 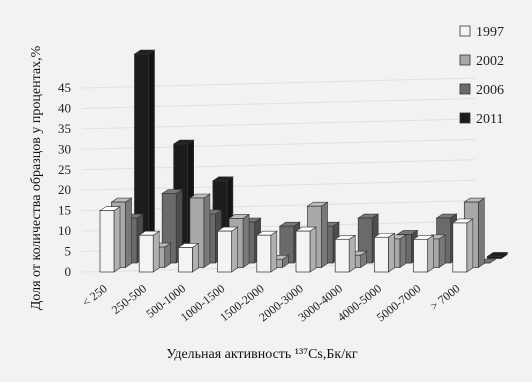 I want to click on legend-item-2002: 2002, so click(x=481, y=61).